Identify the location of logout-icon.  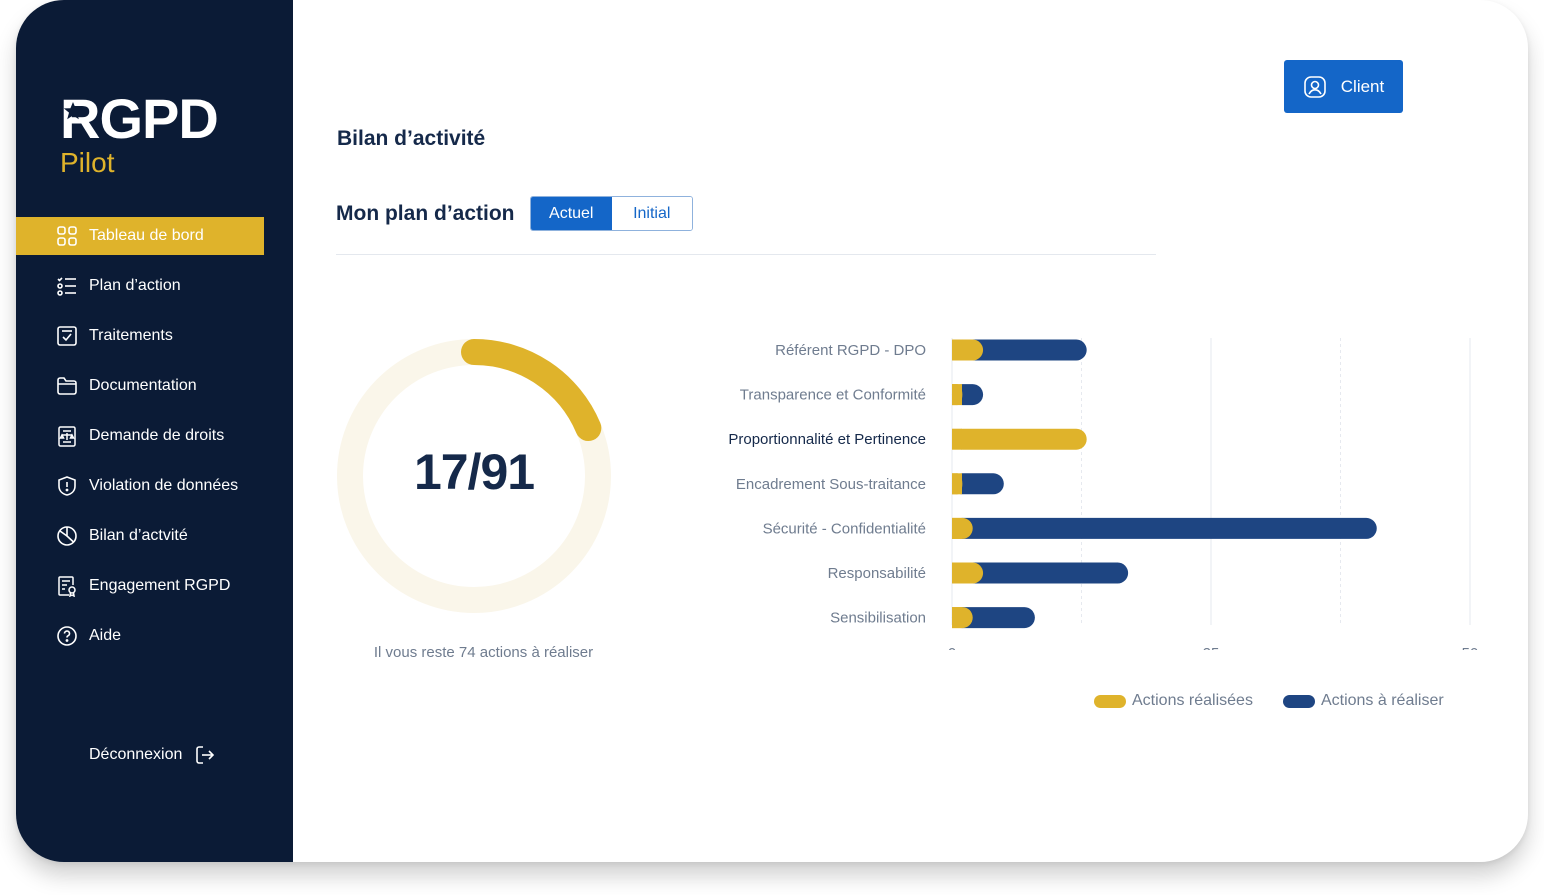
(205, 755).